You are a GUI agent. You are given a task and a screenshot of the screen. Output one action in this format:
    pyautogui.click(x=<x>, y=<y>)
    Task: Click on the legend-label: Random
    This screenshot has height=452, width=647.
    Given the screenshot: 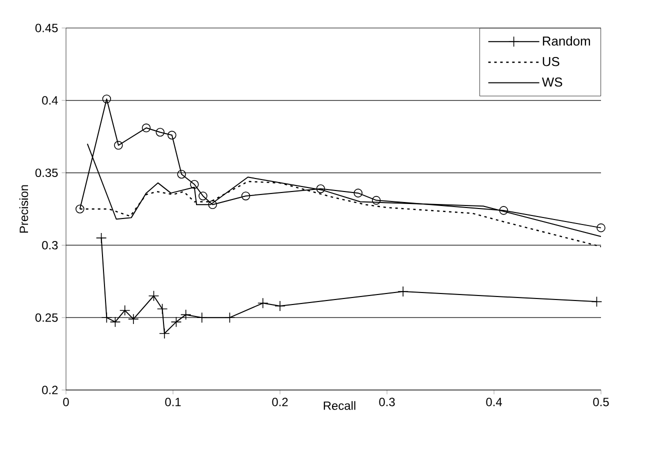 What is the action you would take?
    pyautogui.click(x=566, y=41)
    